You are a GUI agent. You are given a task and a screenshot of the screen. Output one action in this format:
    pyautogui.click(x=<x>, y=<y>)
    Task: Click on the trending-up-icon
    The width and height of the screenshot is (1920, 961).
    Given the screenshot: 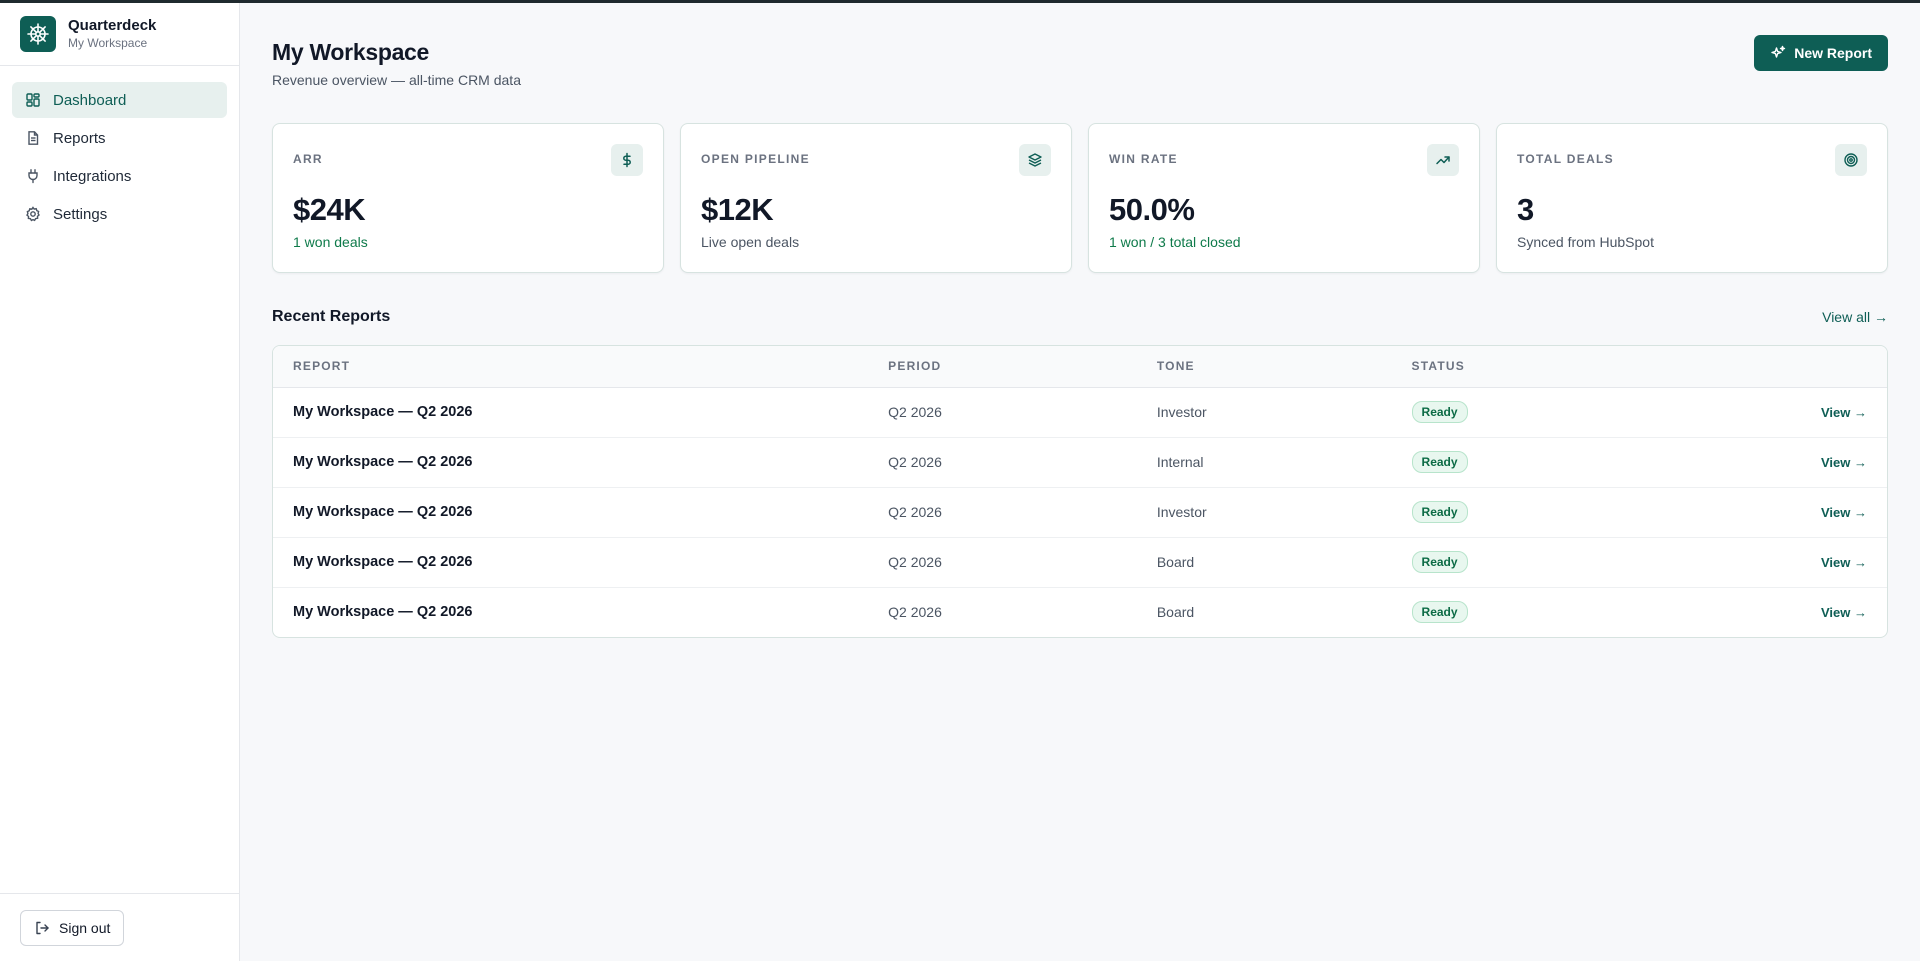 What is the action you would take?
    pyautogui.click(x=1443, y=160)
    